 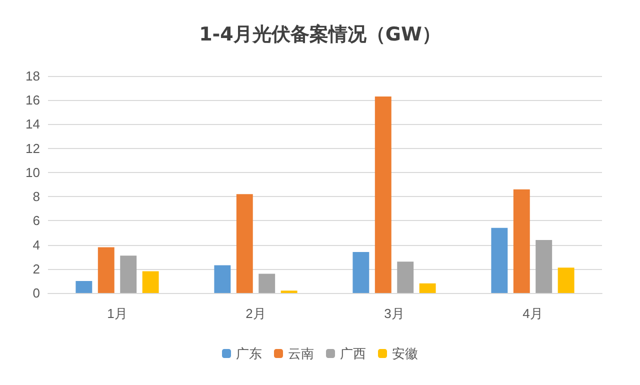 What do you see at coordinates (36, 196) in the screenshot?
I see `y-tick-label: 8` at bounding box center [36, 196].